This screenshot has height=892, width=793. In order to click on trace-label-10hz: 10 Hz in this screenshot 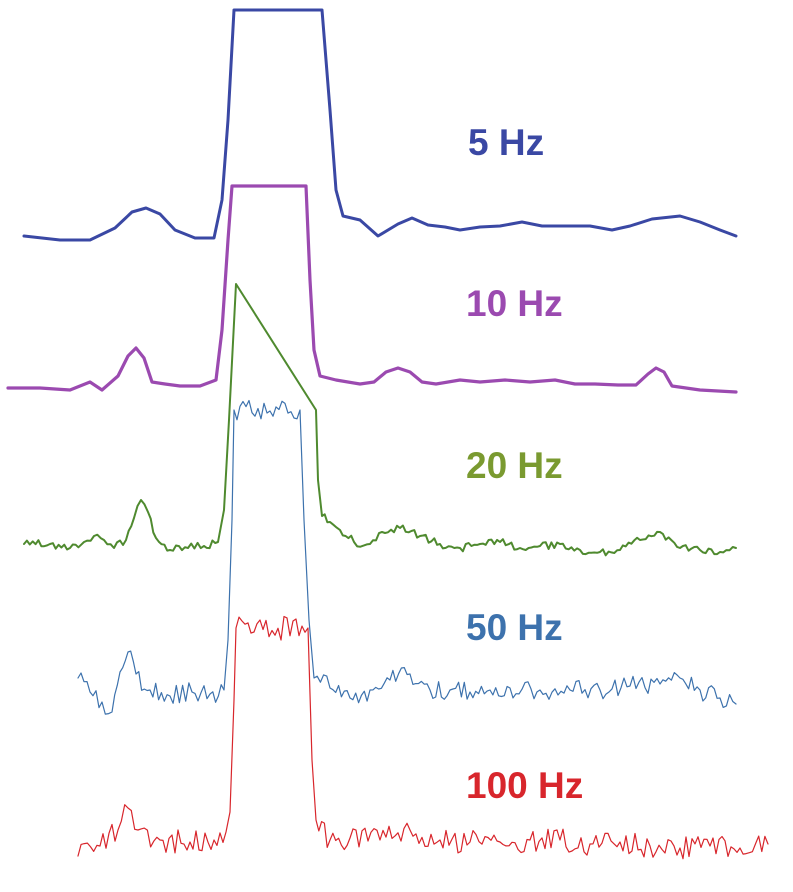, I will do `click(514, 303)`.